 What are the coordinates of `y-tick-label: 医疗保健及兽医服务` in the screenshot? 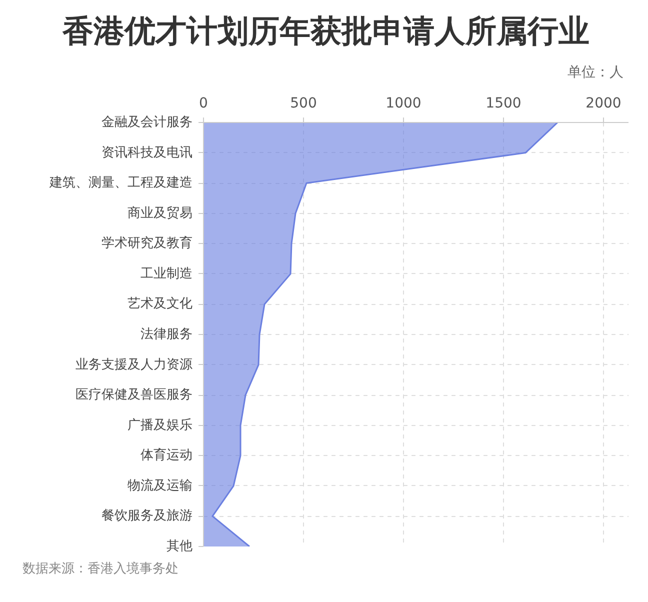 It's located at (134, 395).